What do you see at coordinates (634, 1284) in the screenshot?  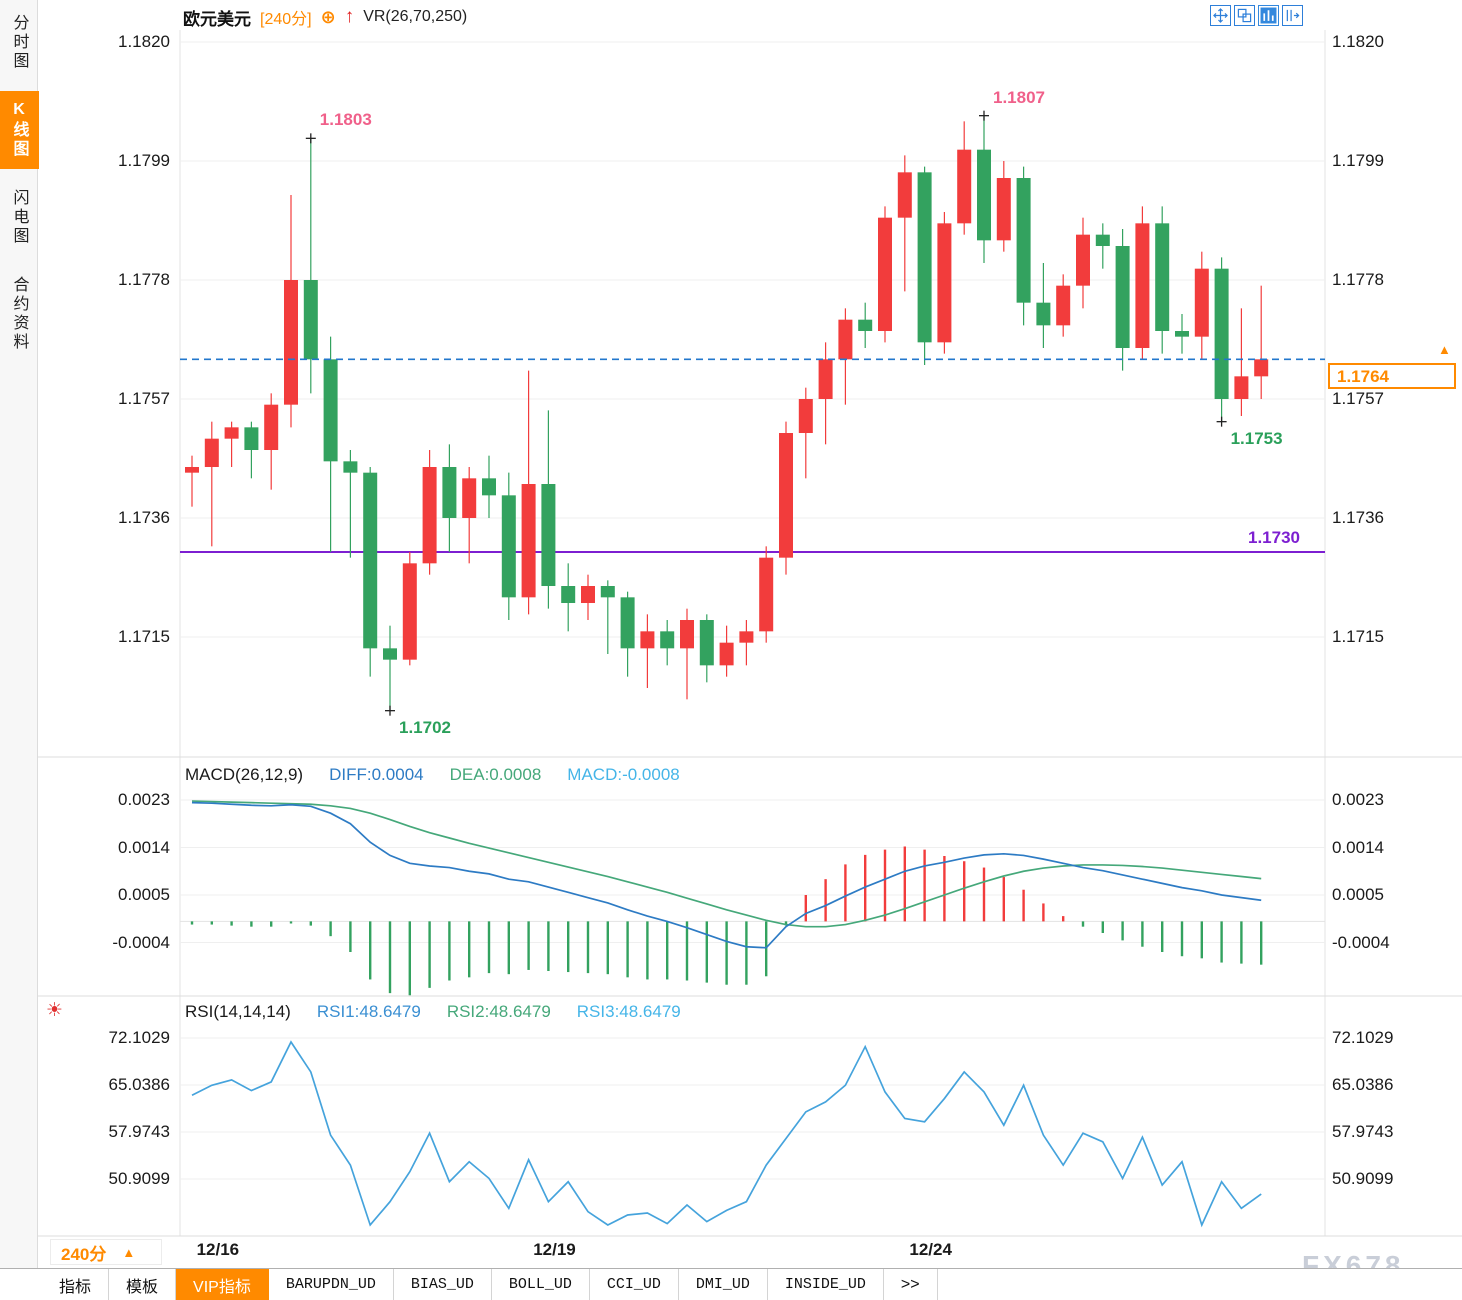 I see `tab-cci: CCI_UD` at bounding box center [634, 1284].